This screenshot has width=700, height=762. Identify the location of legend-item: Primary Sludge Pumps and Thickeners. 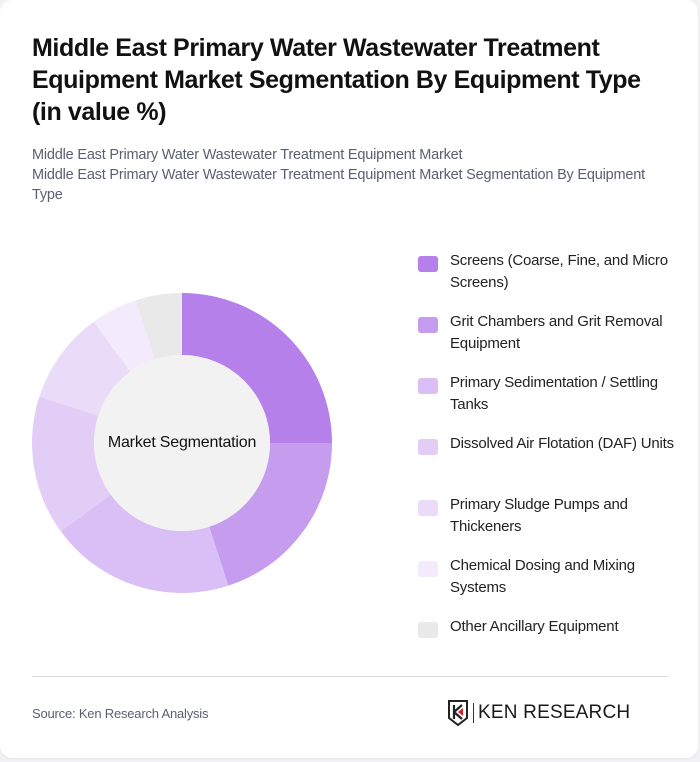
(548, 524).